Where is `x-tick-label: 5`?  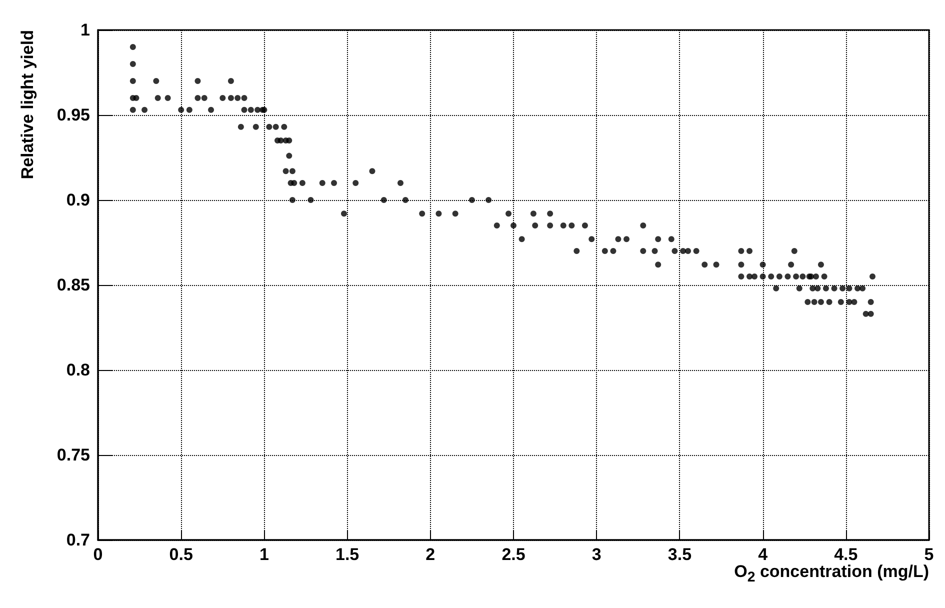
x-tick-label: 5 is located at coordinates (929, 554).